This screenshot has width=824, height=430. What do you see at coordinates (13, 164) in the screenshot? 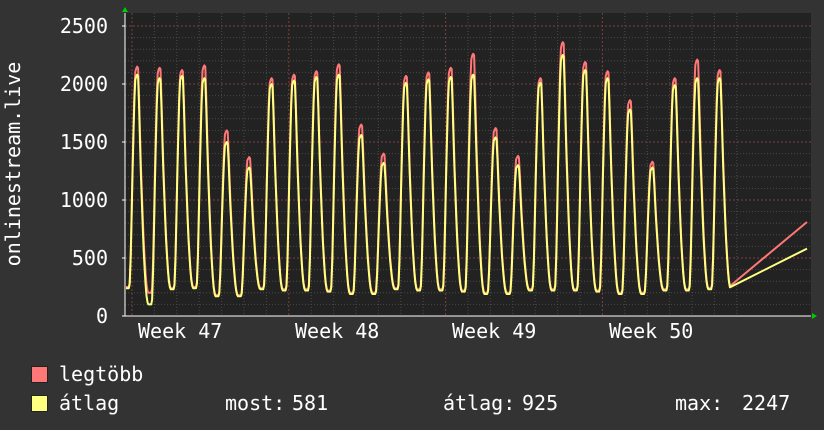
I see `y-axis-label: onlinestream.live` at bounding box center [13, 164].